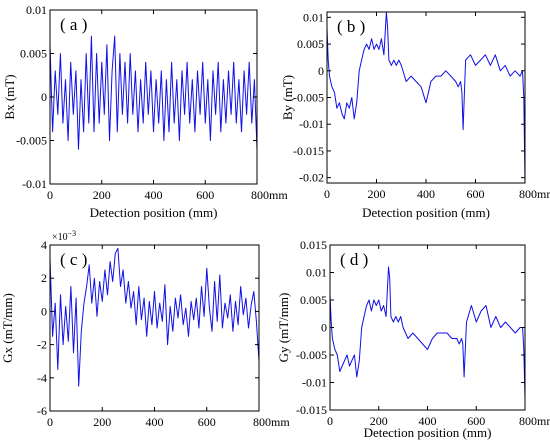 This screenshot has height=448, width=550. What do you see at coordinates (311, 178) in the screenshot?
I see `y-tick-label: -0.02` at bounding box center [311, 178].